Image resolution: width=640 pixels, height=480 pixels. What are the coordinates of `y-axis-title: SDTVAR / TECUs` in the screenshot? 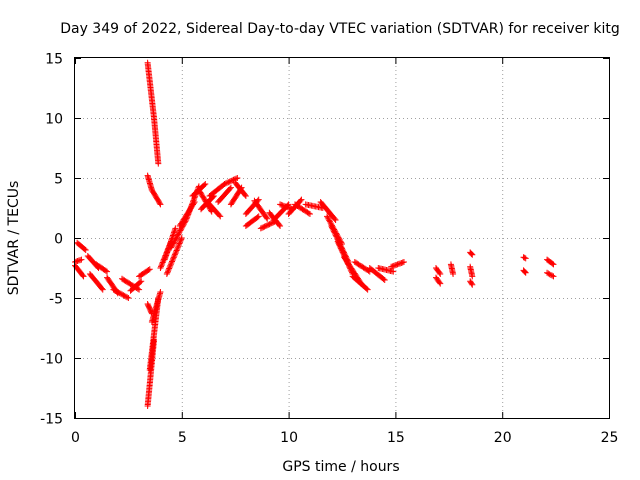 It's located at (14, 238).